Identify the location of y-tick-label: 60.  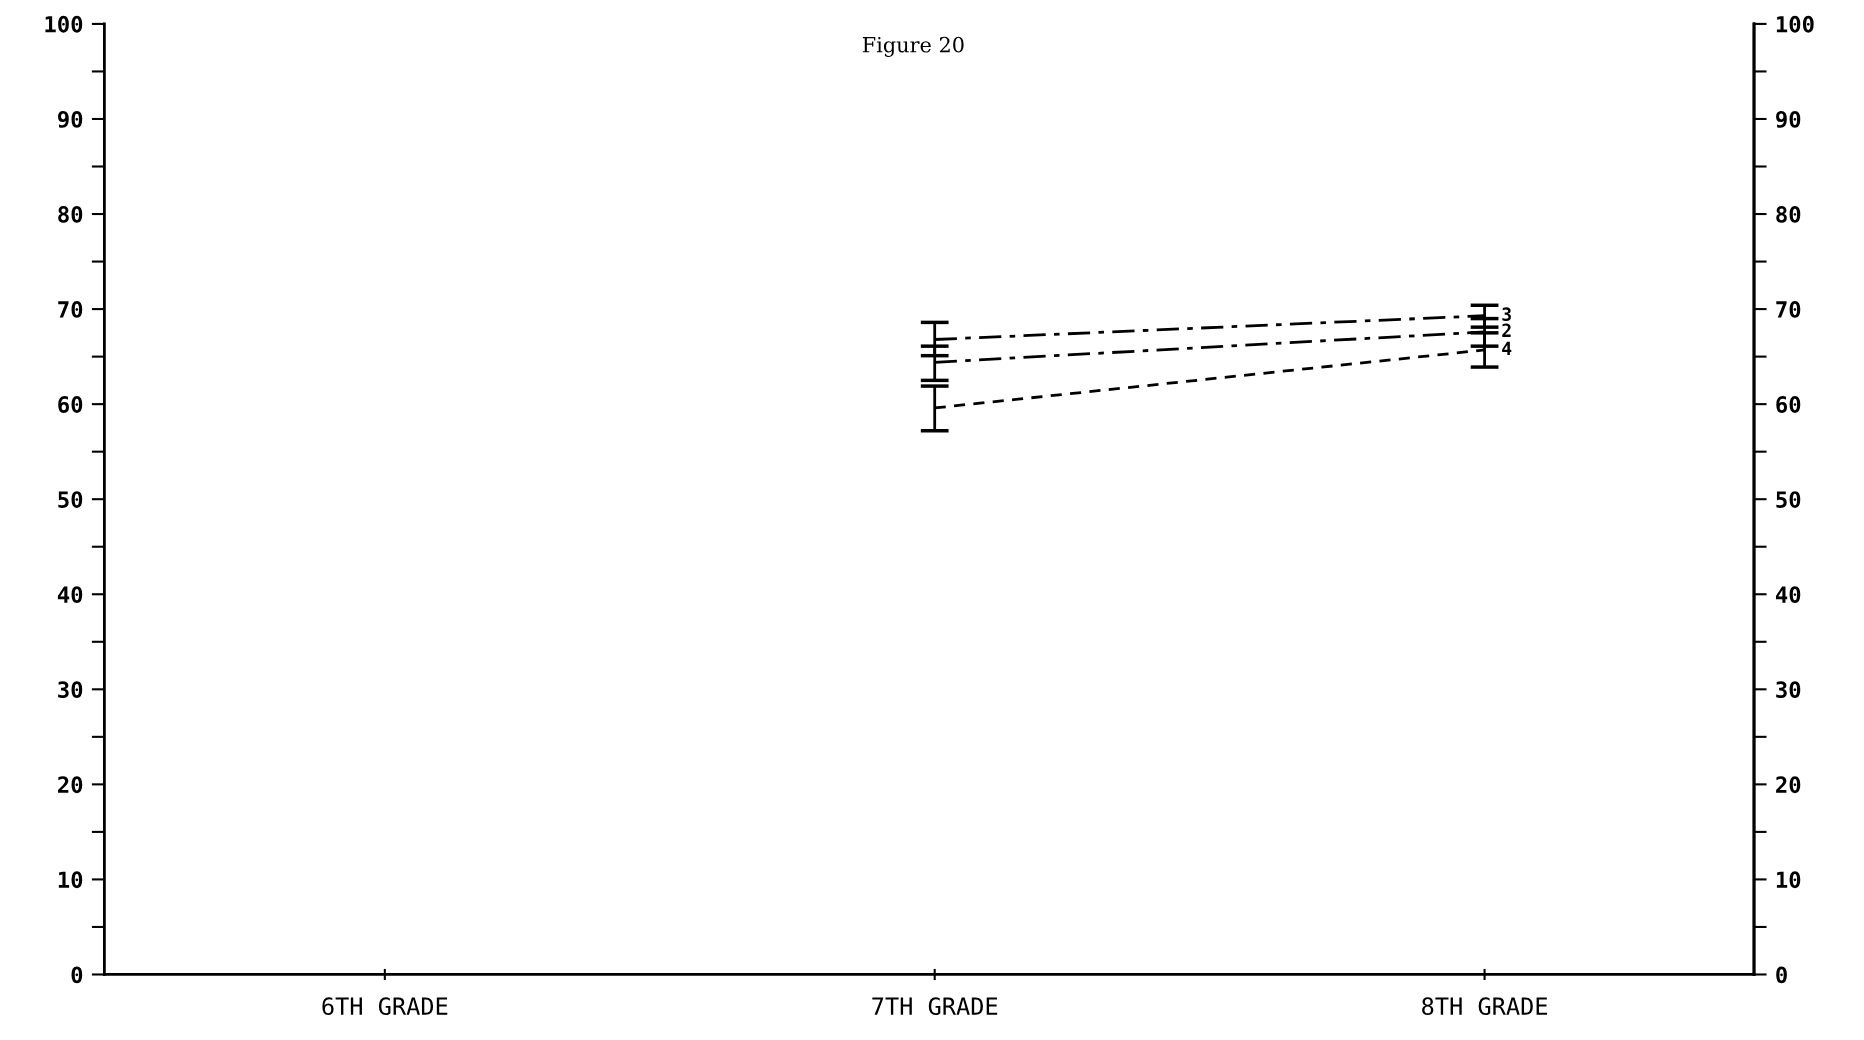
(70, 404).